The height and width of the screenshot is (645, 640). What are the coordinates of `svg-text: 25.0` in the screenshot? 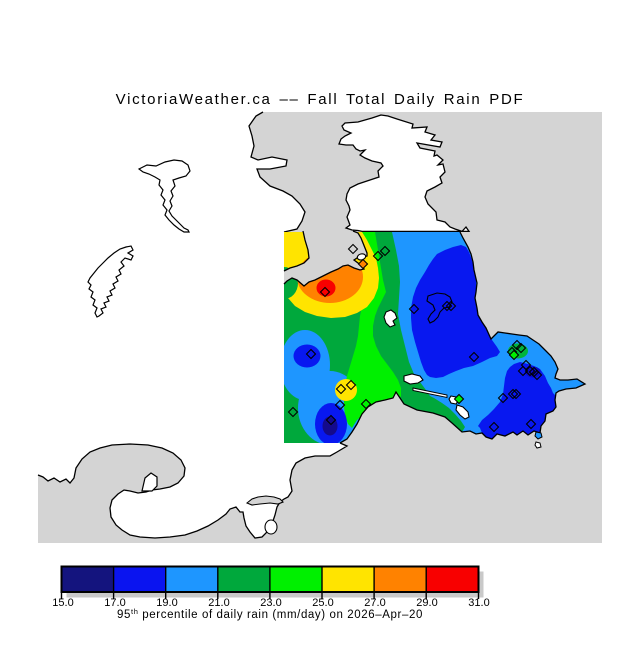 It's located at (322, 603).